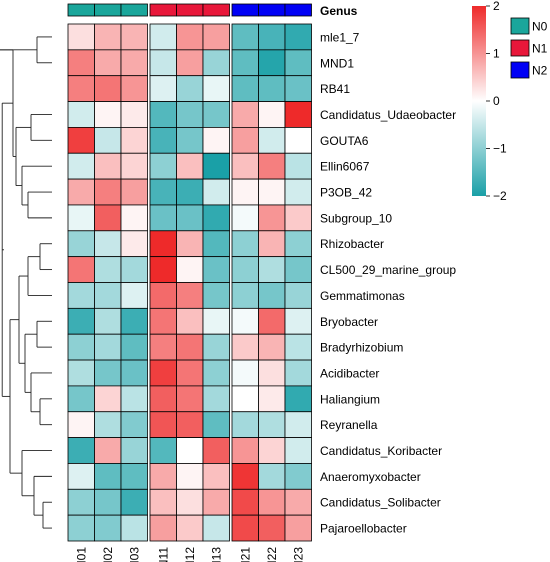 The width and height of the screenshot is (550, 562). What do you see at coordinates (356, 218) in the screenshot?
I see `row-label: Subgroup_10` at bounding box center [356, 218].